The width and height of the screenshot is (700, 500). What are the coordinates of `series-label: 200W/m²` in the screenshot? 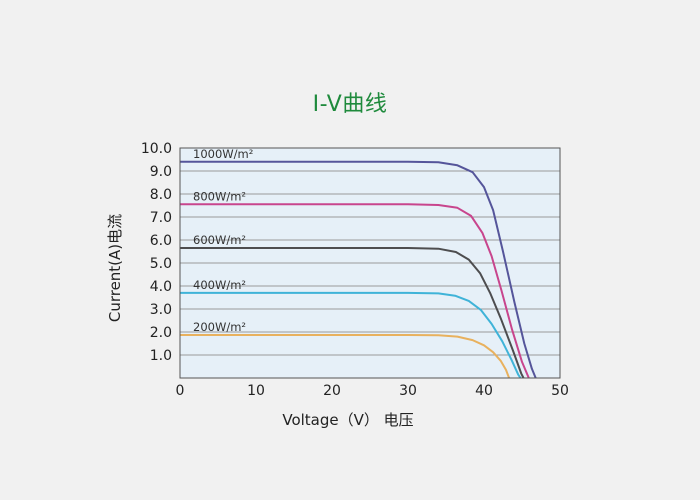 It's located at (219, 327).